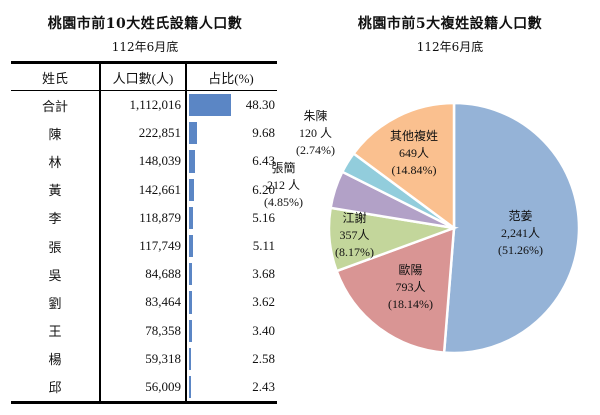 The width and height of the screenshot is (600, 415). I want to click on table-row: 黃 142,661 6.20, so click(144, 189).